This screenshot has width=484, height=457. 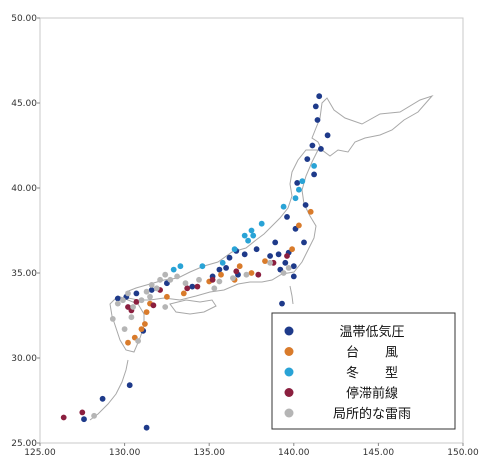 I want to click on x-tick-label: 140.00, so click(x=294, y=452).